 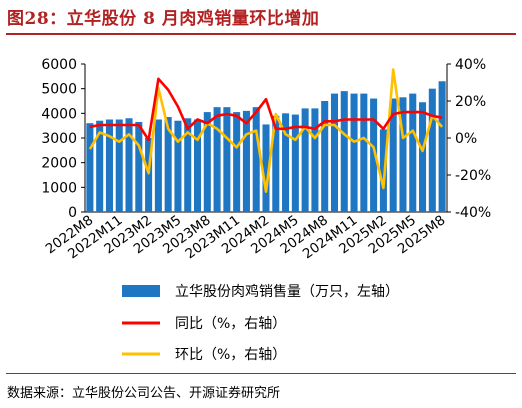 What do you see at coordinates (141, 291) in the screenshot?
I see `legend-swatch-sales` at bounding box center [141, 291].